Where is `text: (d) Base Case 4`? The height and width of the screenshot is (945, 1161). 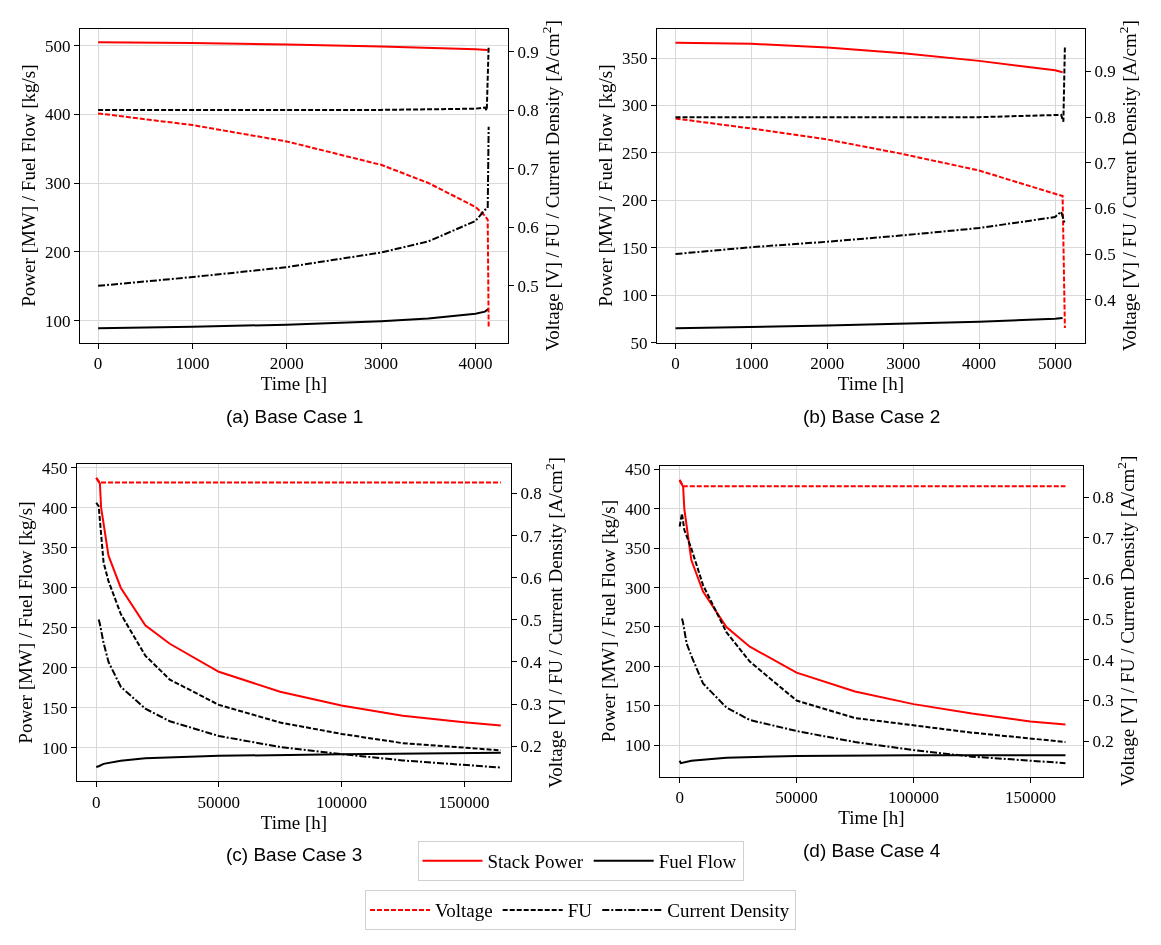 text: (d) Base Case 4 is located at coordinates (872, 850).